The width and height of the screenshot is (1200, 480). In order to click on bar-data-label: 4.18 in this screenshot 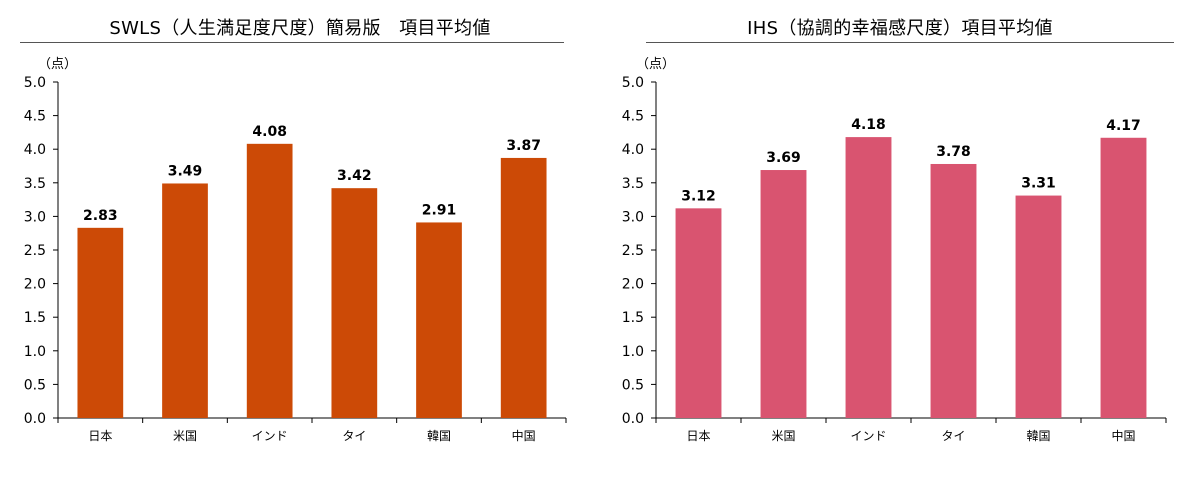, I will do `click(868, 125)`.